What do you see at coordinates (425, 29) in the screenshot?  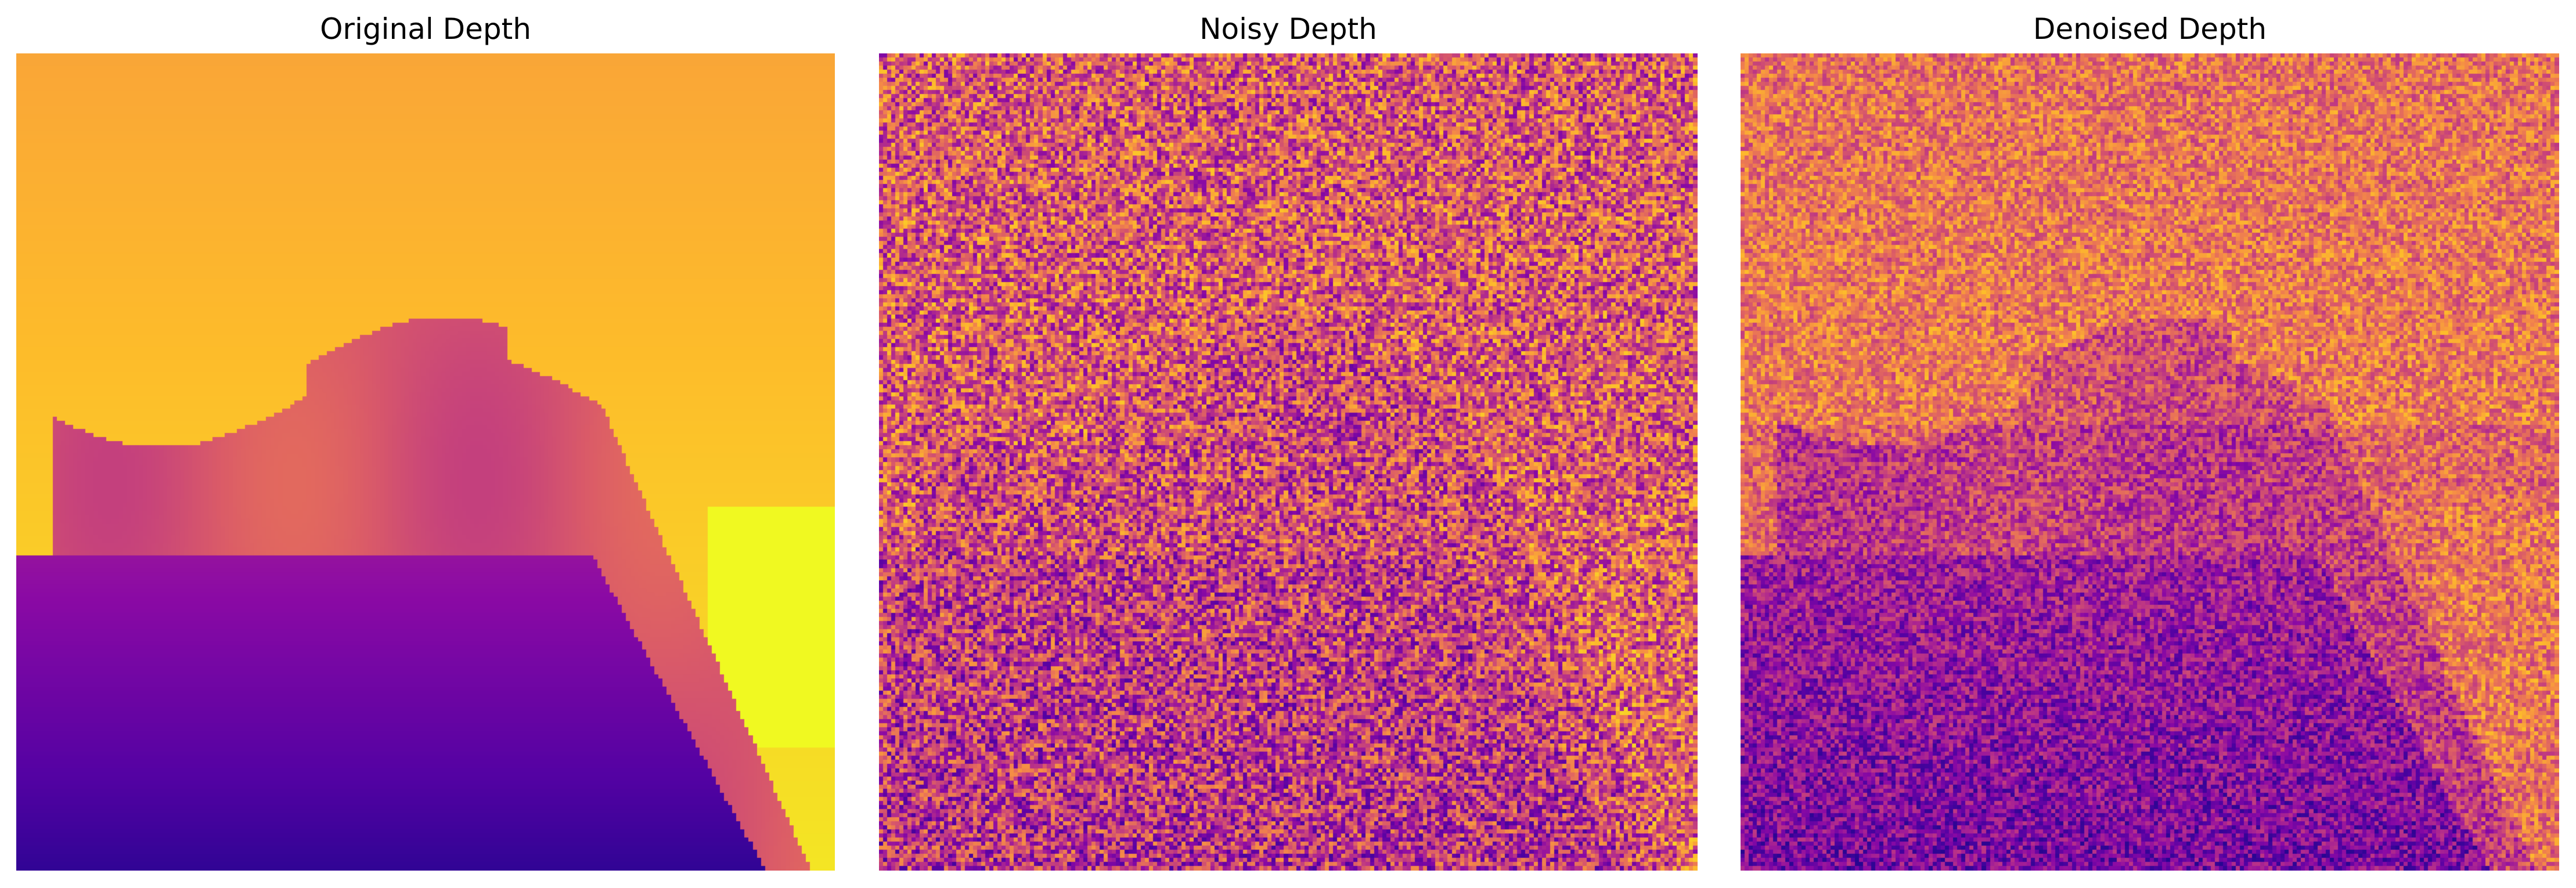 I see `panel-title-original: Original Depth` at bounding box center [425, 29].